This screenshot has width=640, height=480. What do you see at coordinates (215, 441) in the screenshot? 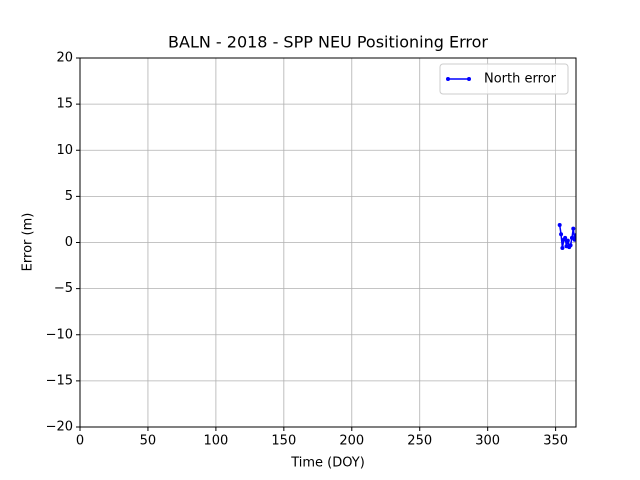
I see `x-tick-label: 100` at bounding box center [215, 441].